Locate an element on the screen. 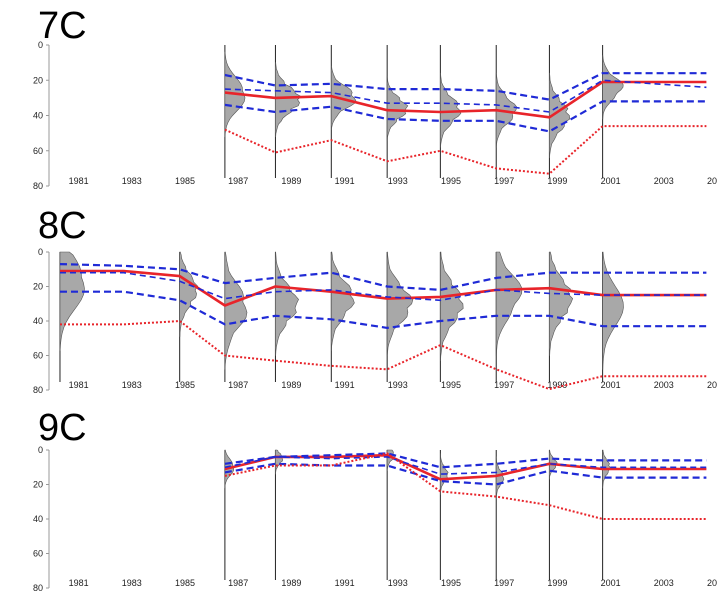  panel-label: 8C is located at coordinates (62, 226).